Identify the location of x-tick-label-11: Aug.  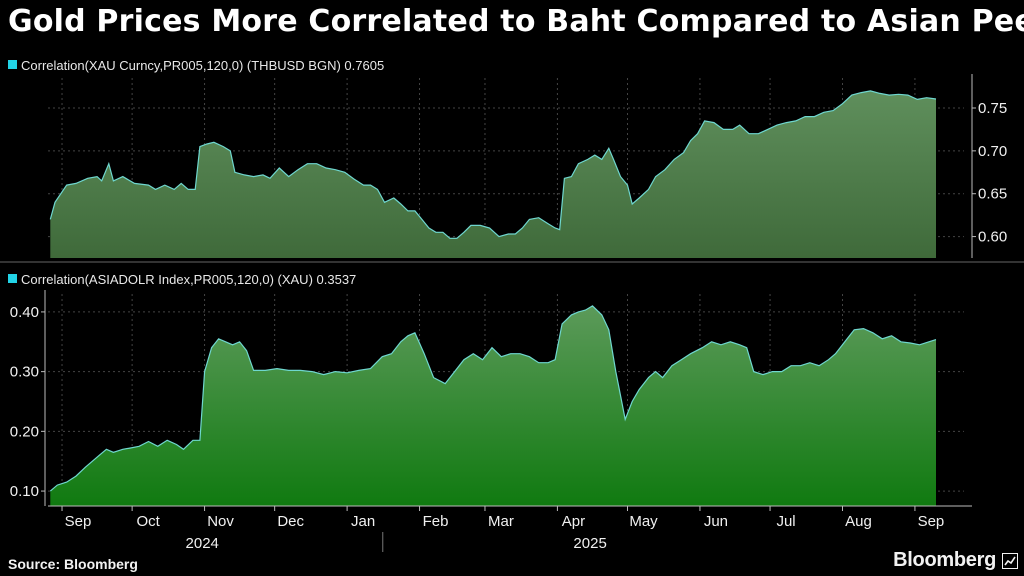
(858, 521).